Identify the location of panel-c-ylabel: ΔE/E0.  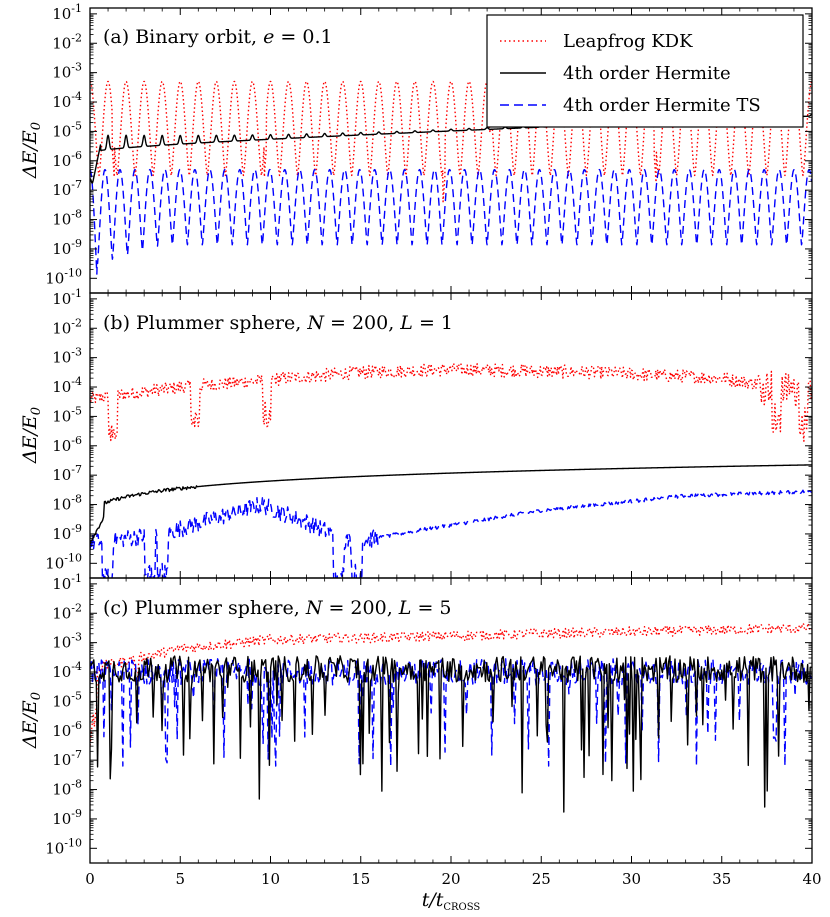
(31, 720).